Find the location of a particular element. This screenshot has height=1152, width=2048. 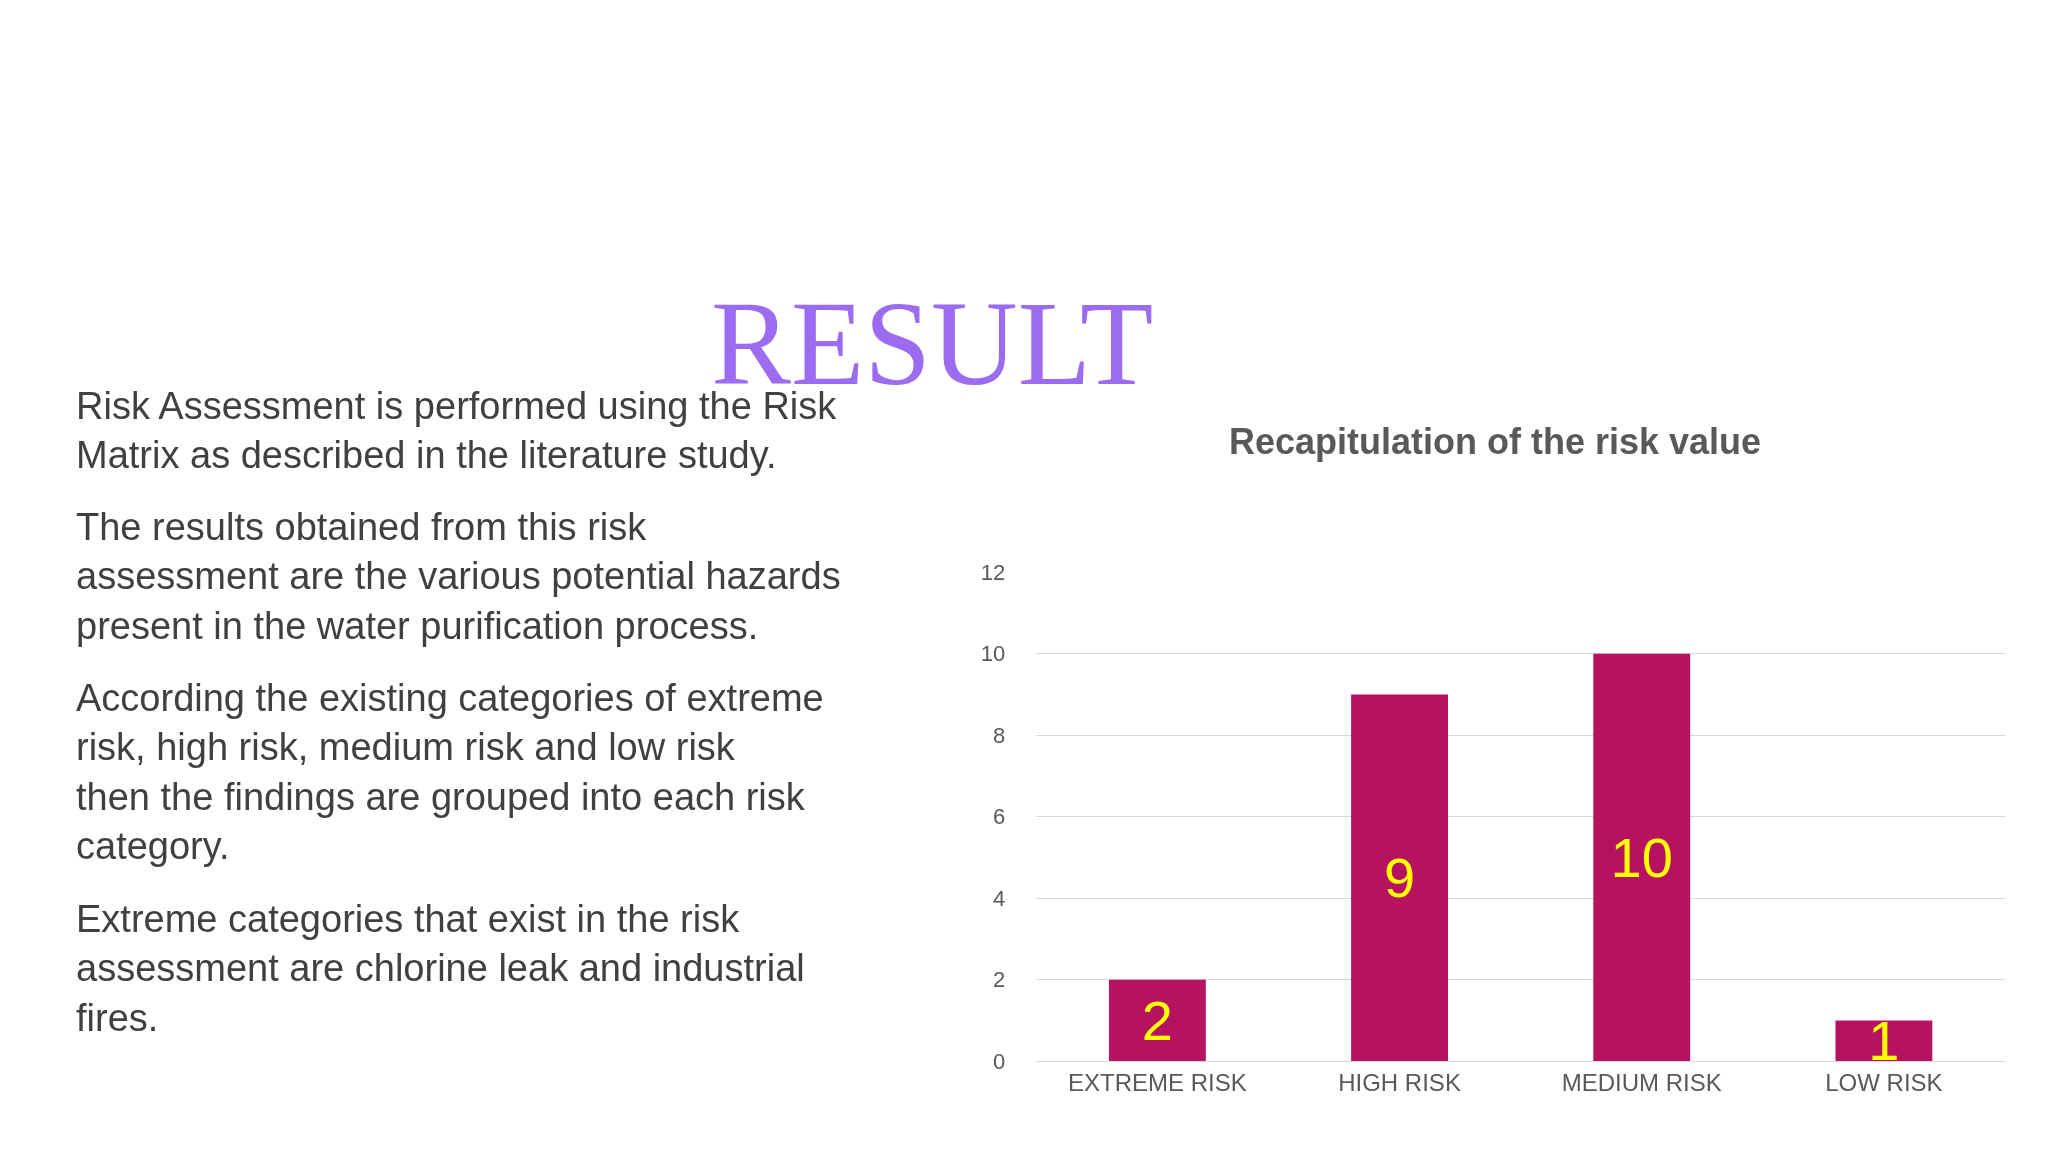

data-label: 10 is located at coordinates (1641, 857).